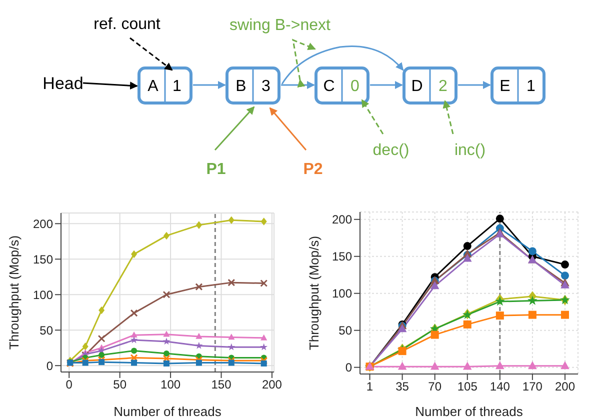 The height and width of the screenshot is (420, 600). What do you see at coordinates (281, 25) in the screenshot?
I see `text: swing B->next` at bounding box center [281, 25].